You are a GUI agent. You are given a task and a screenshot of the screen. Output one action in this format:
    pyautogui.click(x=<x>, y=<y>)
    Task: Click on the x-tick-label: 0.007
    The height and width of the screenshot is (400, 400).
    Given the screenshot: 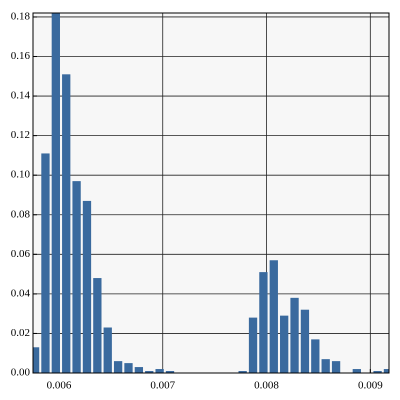 What is the action you would take?
    pyautogui.click(x=162, y=386)
    